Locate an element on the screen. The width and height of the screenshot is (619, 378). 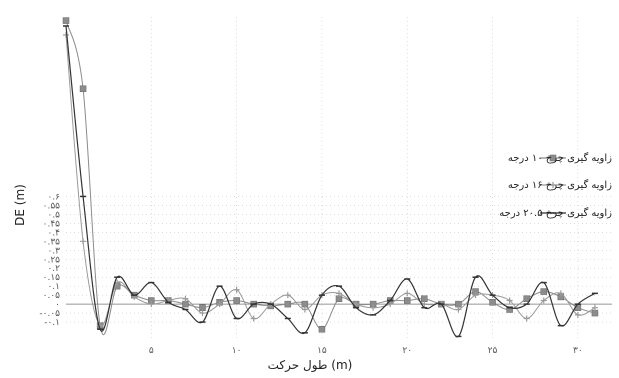
y-tick-label-14: ۰.۶ is located at coordinates (53, 197).